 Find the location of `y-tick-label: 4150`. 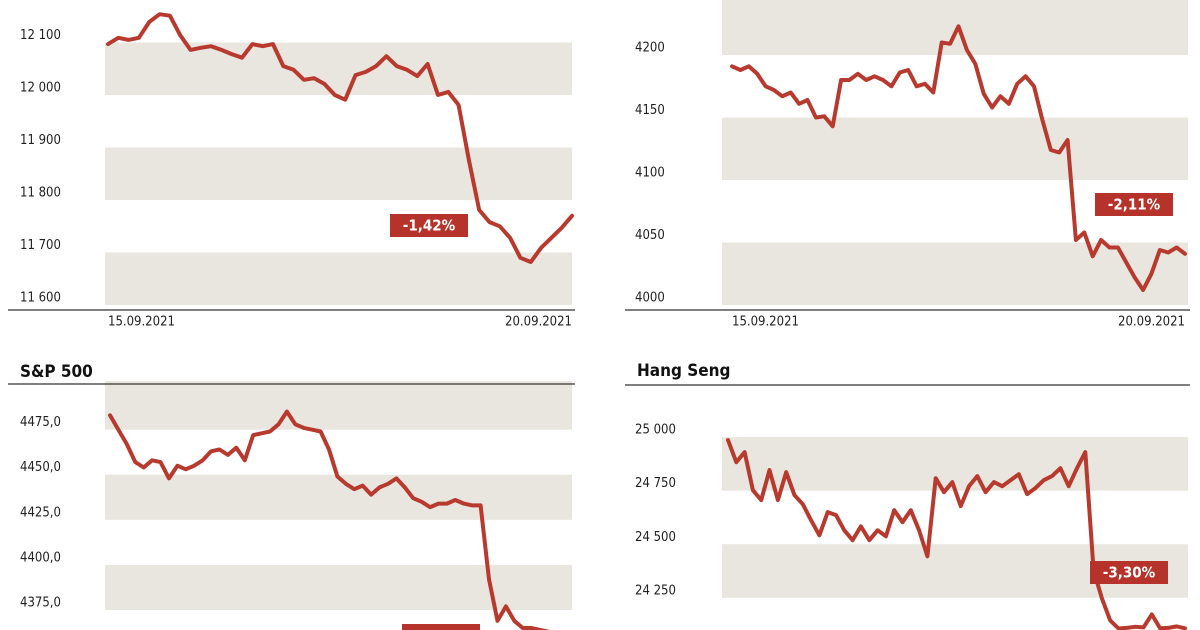

y-tick-label: 4150 is located at coordinates (650, 110).